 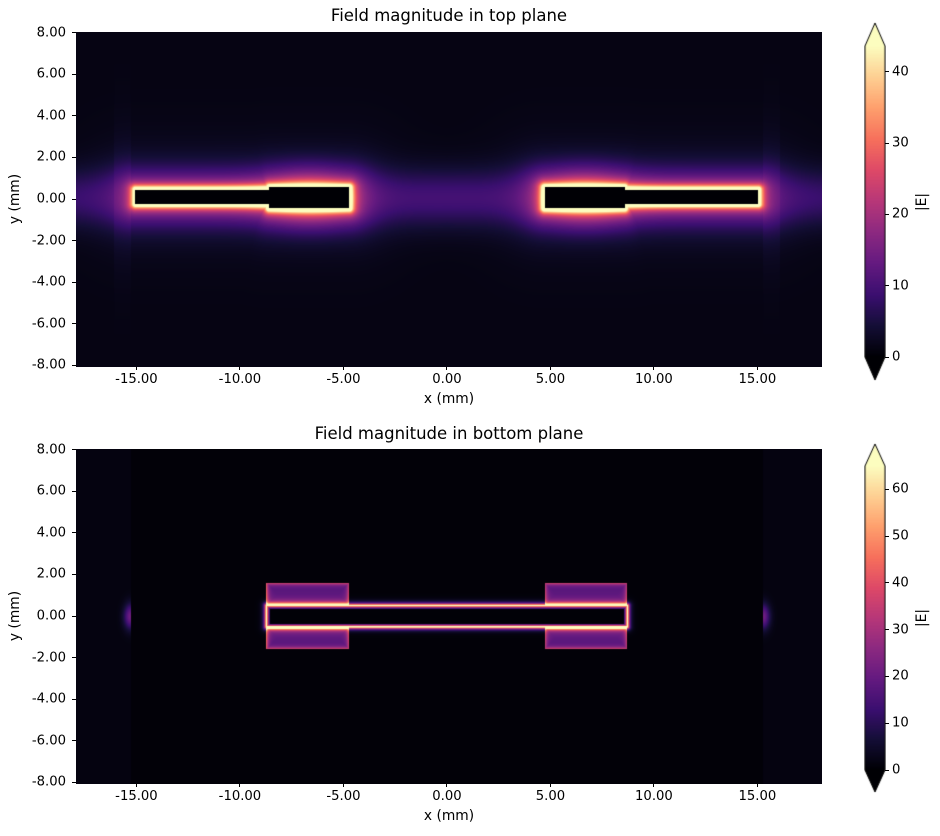 I want to click on plot-title-top: Field magnitude in top plane, so click(x=449, y=15).